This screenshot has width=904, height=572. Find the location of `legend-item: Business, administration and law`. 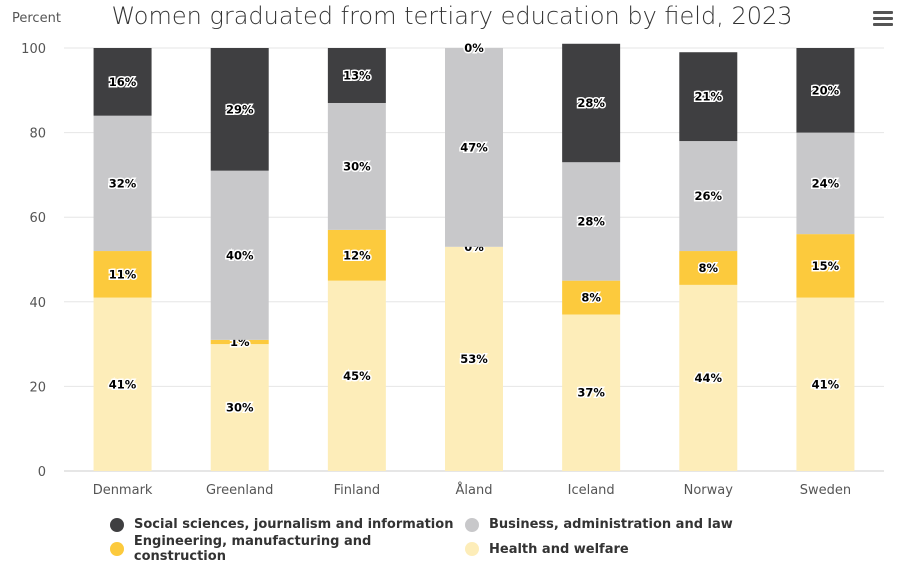

legend-item: Business, administration and law is located at coordinates (625, 524).